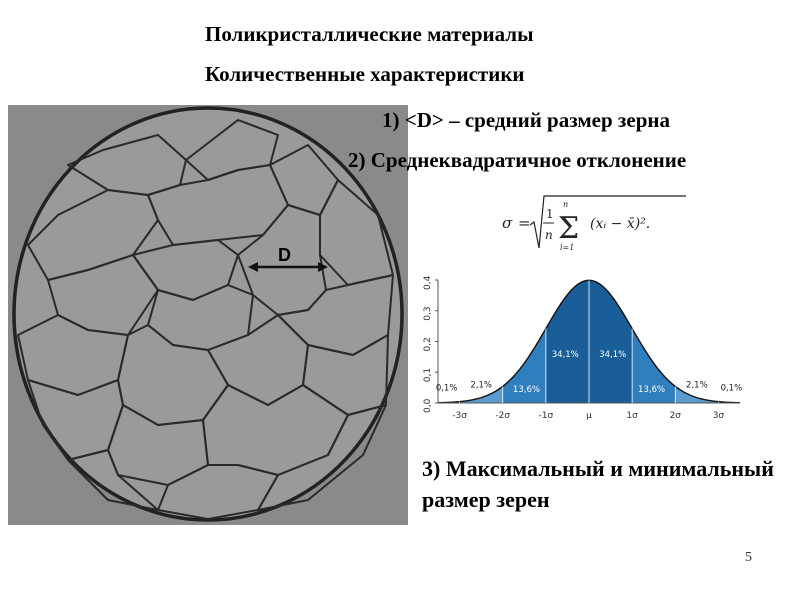  What do you see at coordinates (459, 416) in the screenshot?
I see `chart-x-tick-label: -3σ` at bounding box center [459, 416].